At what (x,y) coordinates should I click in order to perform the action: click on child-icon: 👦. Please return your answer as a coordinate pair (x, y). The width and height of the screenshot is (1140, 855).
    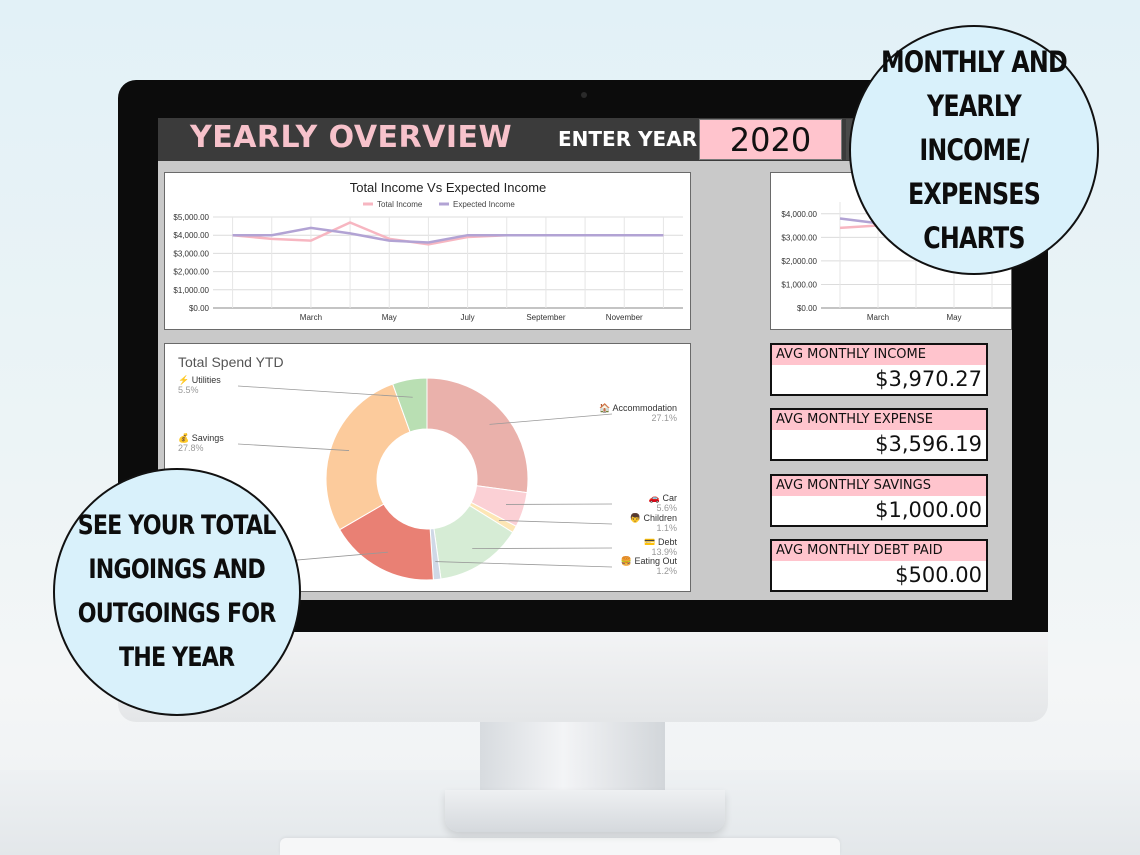
    Looking at the image, I should click on (637, 517).